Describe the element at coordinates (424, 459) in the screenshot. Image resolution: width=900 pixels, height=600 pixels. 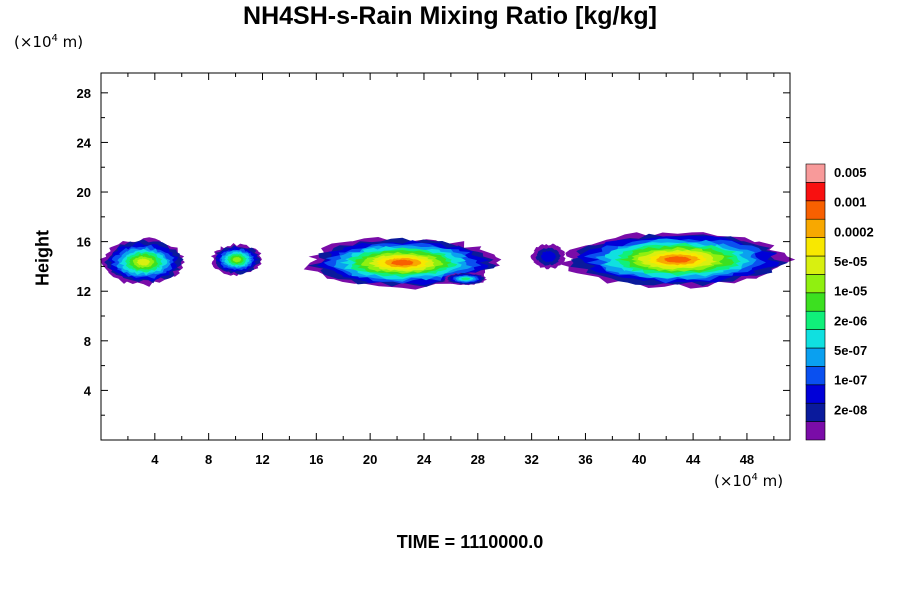
I see `x-tick-label: 24` at that location.